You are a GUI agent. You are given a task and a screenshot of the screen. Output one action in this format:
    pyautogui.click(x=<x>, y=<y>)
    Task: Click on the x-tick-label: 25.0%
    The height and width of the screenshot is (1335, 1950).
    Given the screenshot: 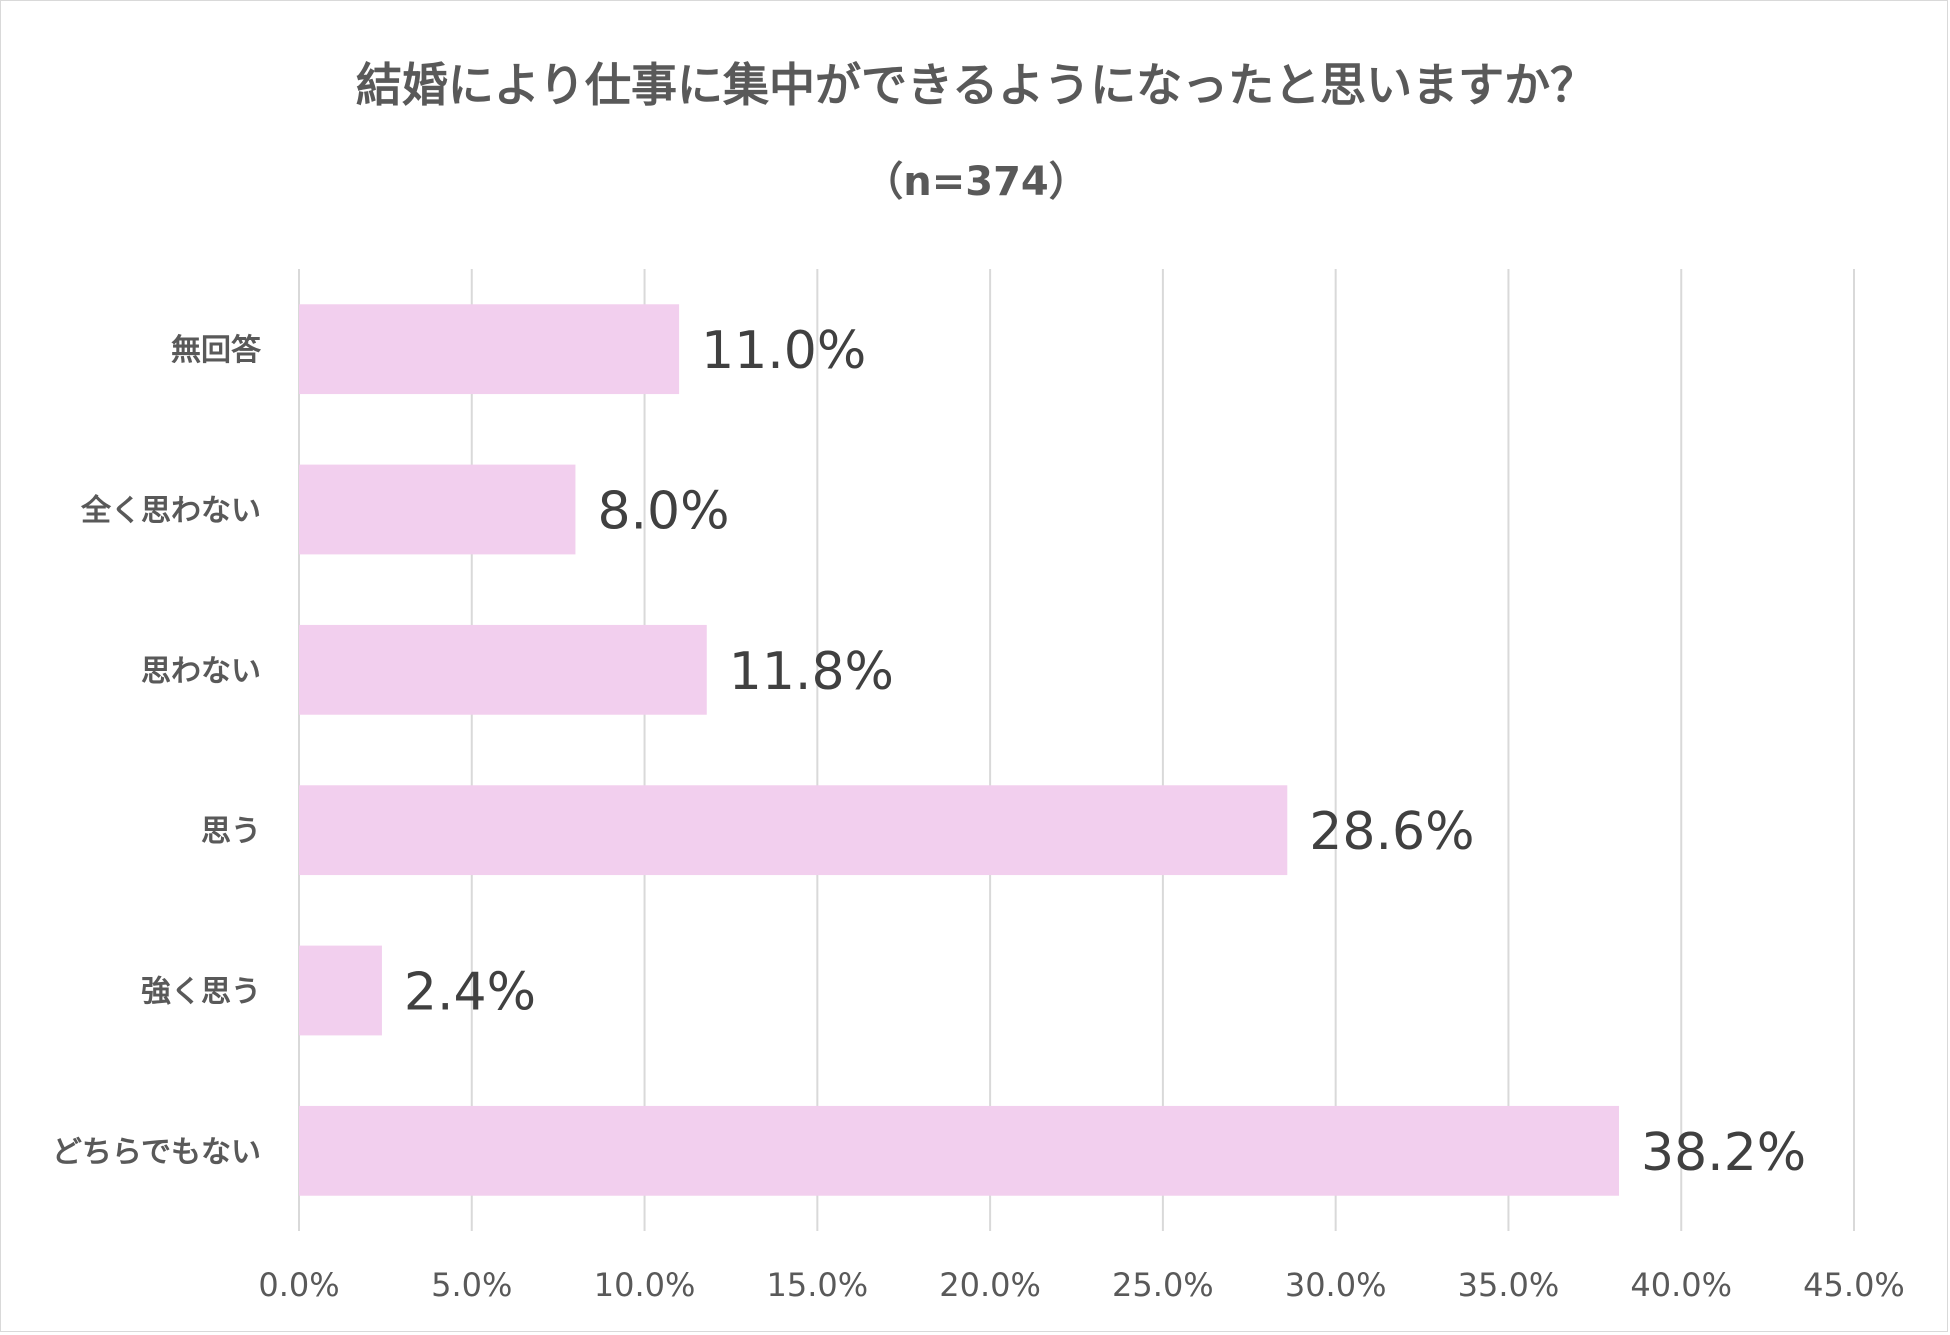 What is the action you would take?
    pyautogui.click(x=1163, y=1285)
    